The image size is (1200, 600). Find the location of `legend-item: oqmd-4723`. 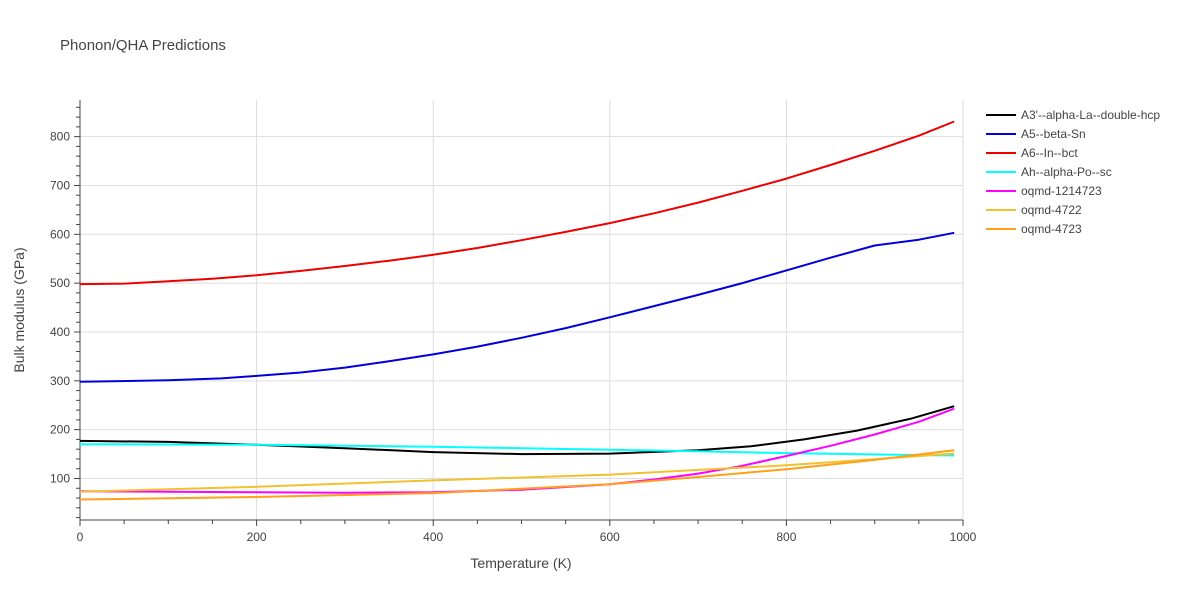

legend-item: oqmd-4723 is located at coordinates (1034, 229).